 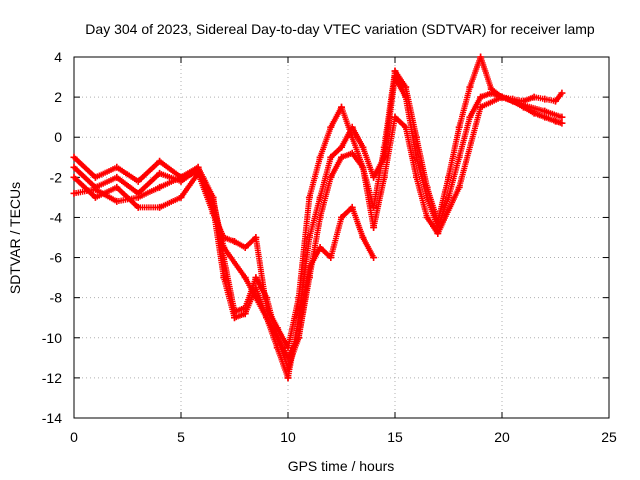 I want to click on x-tick-label: 20, so click(x=502, y=437).